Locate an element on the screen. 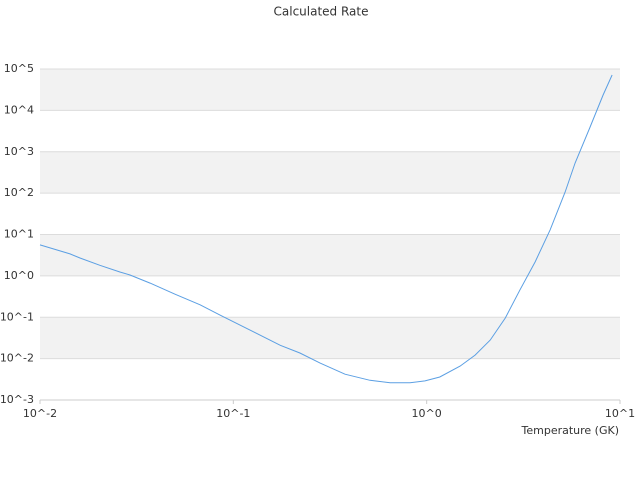 The width and height of the screenshot is (640, 480). x-tick-label: 10^-1 is located at coordinates (233, 413).